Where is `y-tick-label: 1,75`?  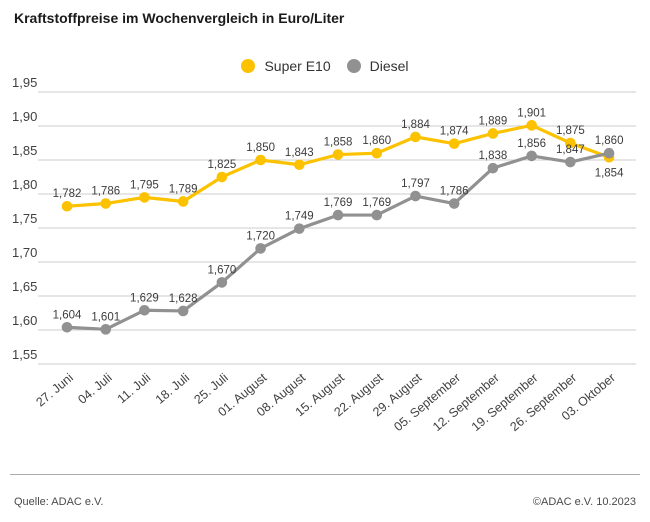
y-tick-label: 1,75 is located at coordinates (24, 218).